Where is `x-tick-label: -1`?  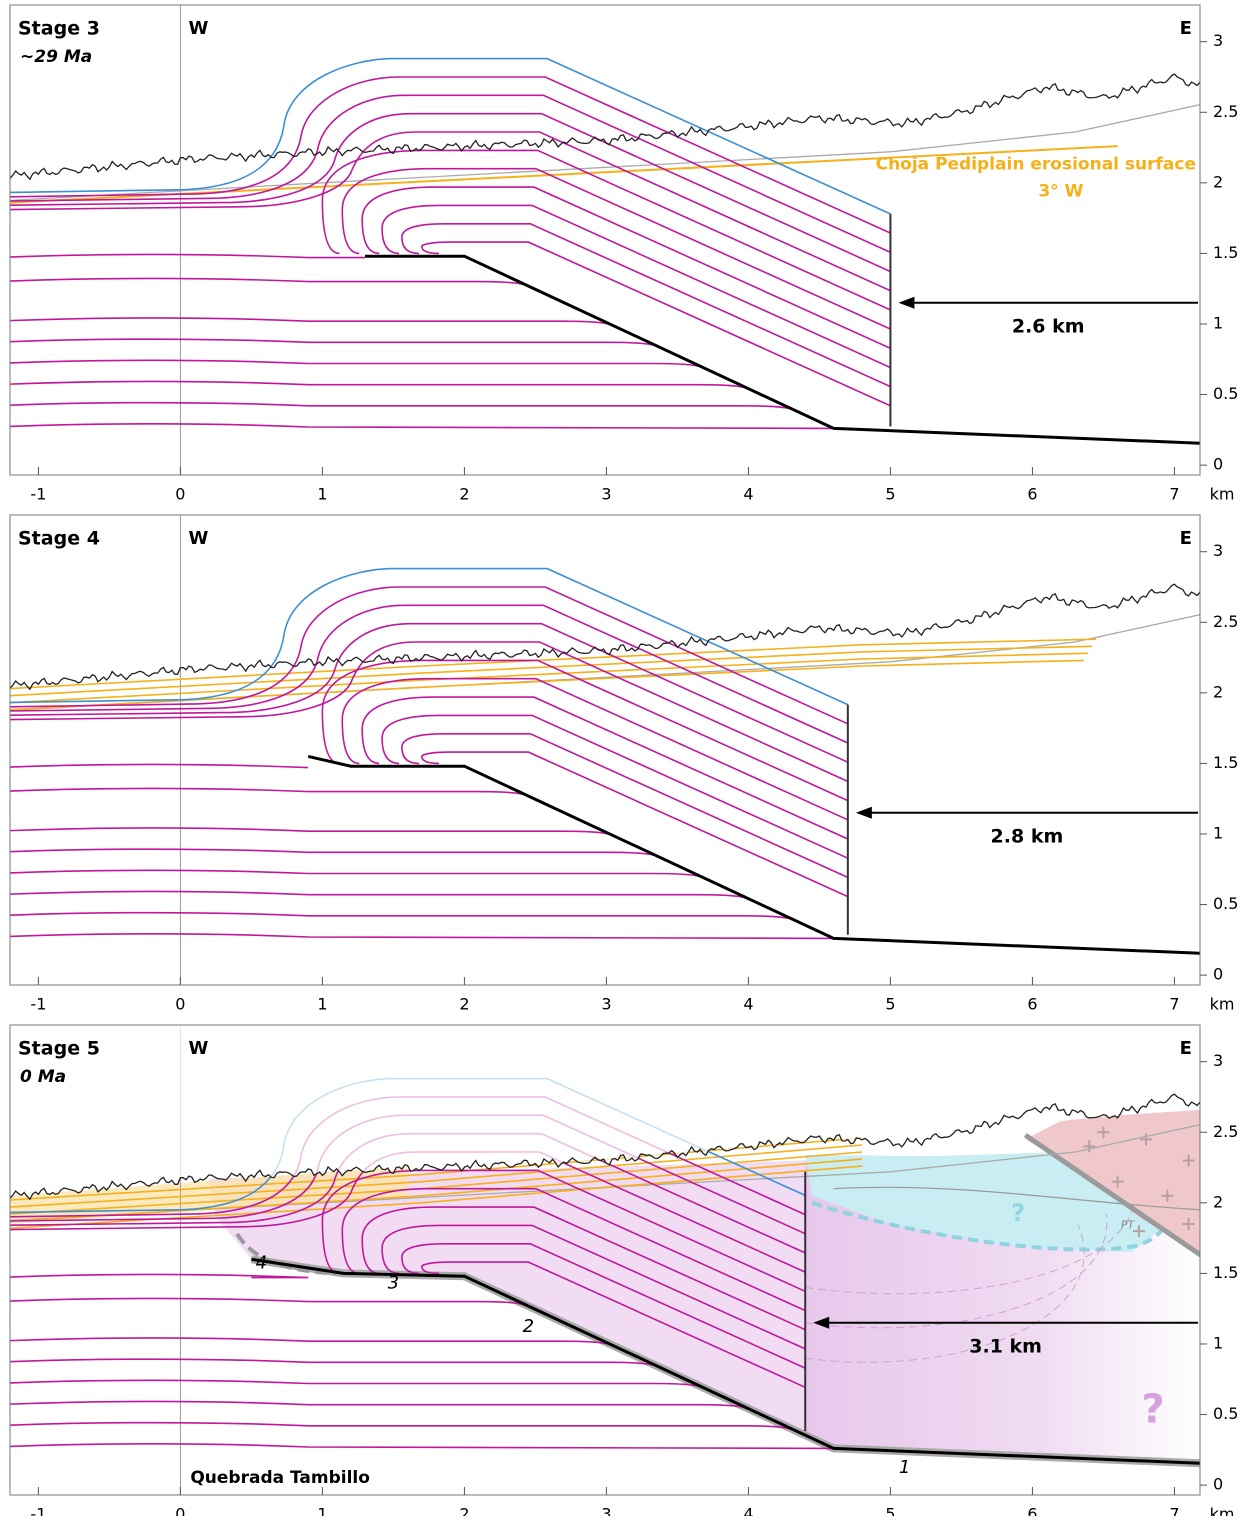
x-tick-label: -1 is located at coordinates (38, 1004).